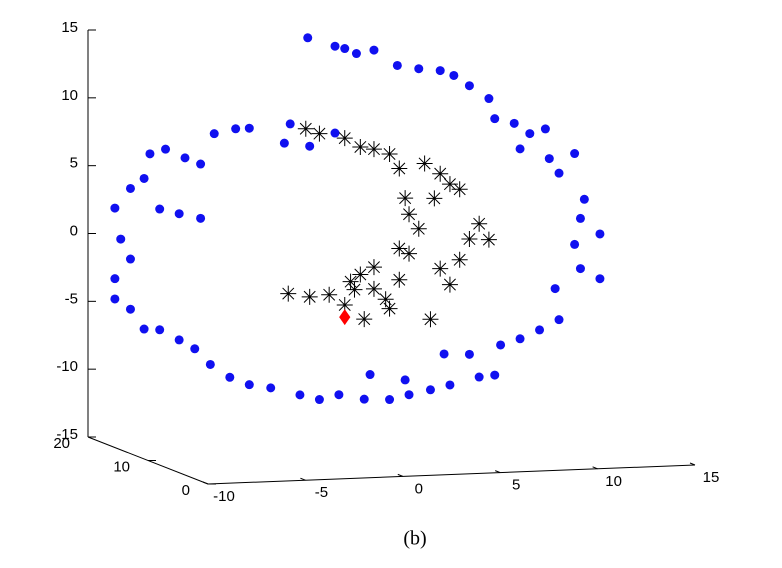  I want to click on z-tick-label: -15, so click(67, 434).